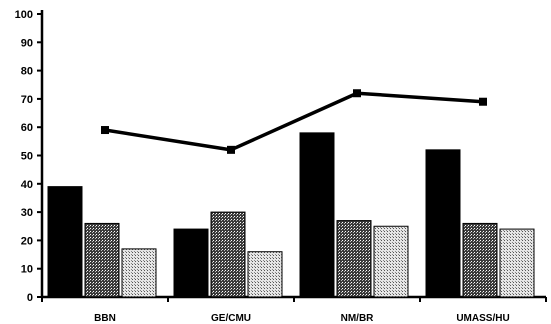 The height and width of the screenshot is (324, 551). Describe the element at coordinates (294, 309) in the screenshot. I see `x-axis: BBN GE/CMU NM/BR UMASS/HU` at that location.